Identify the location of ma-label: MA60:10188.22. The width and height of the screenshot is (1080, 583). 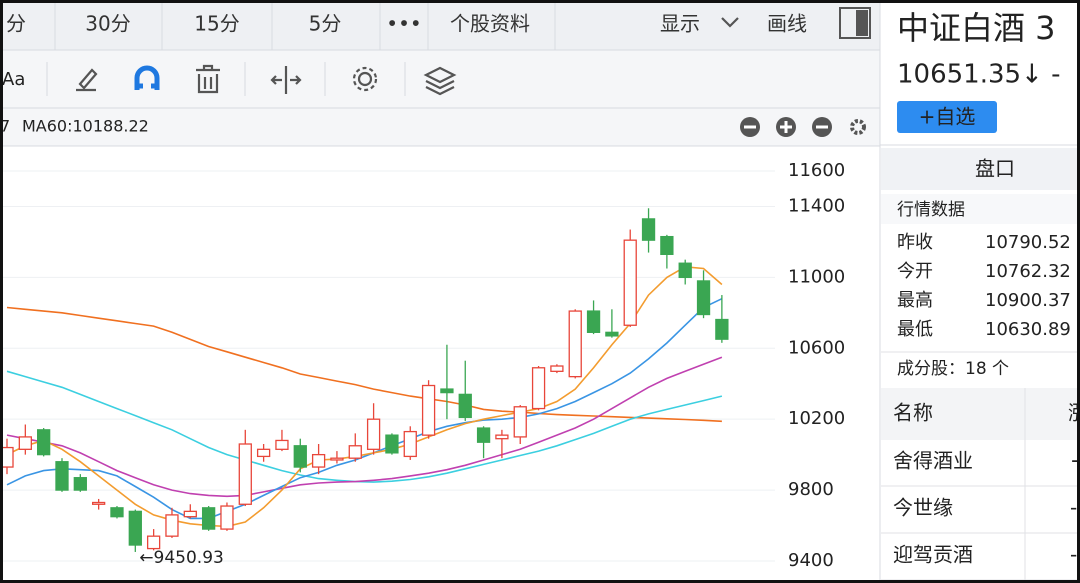
(85, 126).